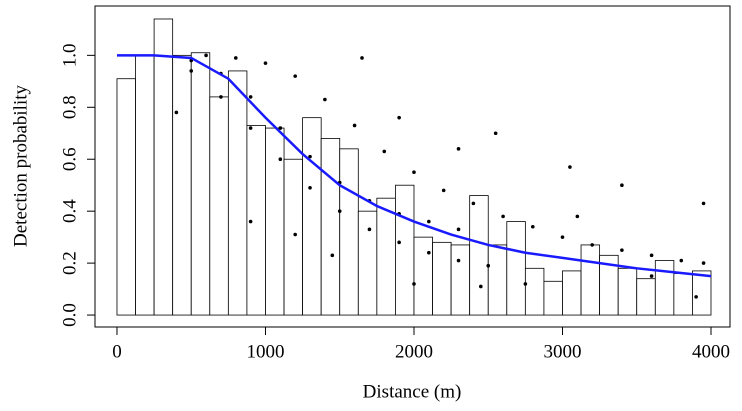 The image size is (742, 411). I want to click on y-tick-label: 0.6, so click(69, 159).